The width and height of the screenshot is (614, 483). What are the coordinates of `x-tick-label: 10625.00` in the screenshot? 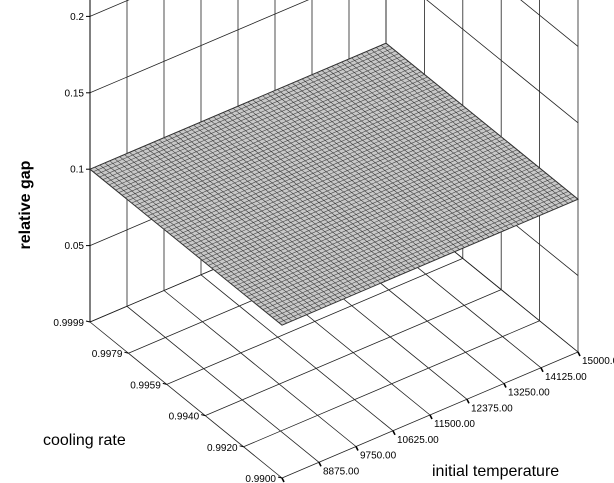 It's located at (418, 440).